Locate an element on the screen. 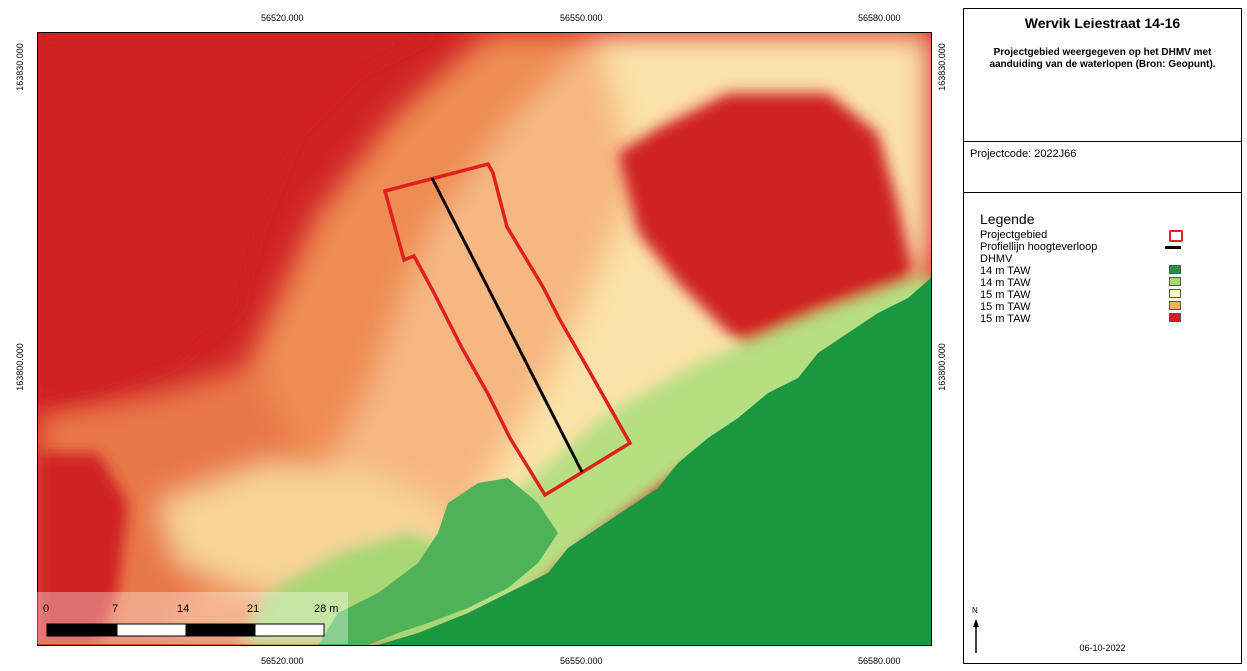 This screenshot has width=1247, height=671. coord-top-2: 56550.000 is located at coordinates (581, 18).